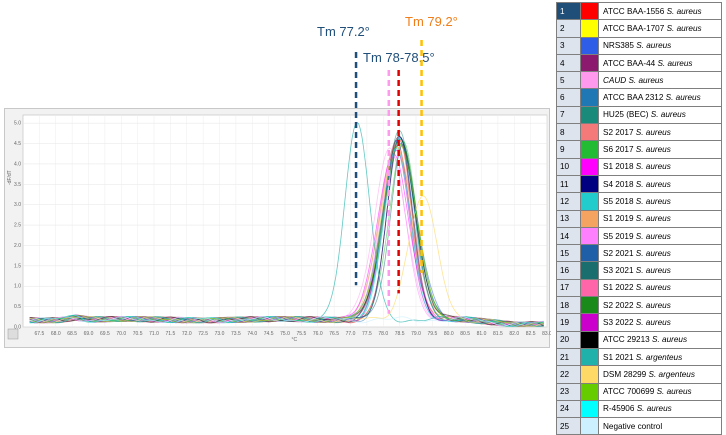  What do you see at coordinates (400, 334) in the screenshot?
I see `x-tick-label: 78.5` at bounding box center [400, 334].